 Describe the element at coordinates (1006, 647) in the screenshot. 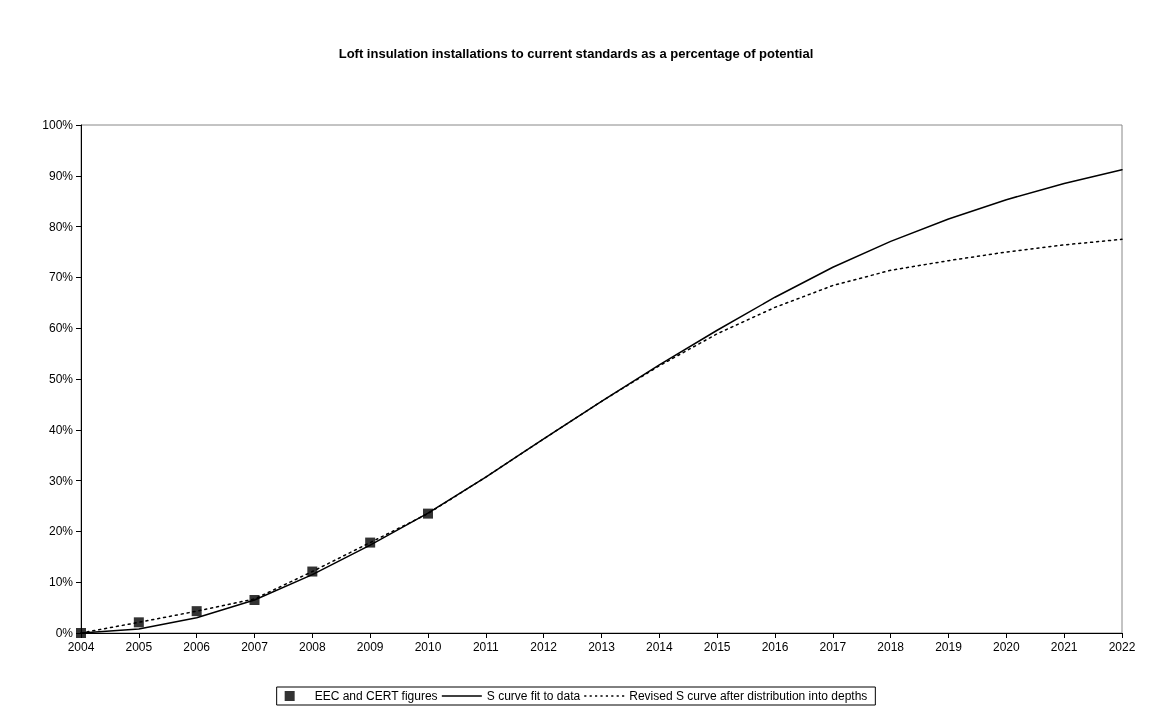

I see `x-tick-label: 2020` at that location.